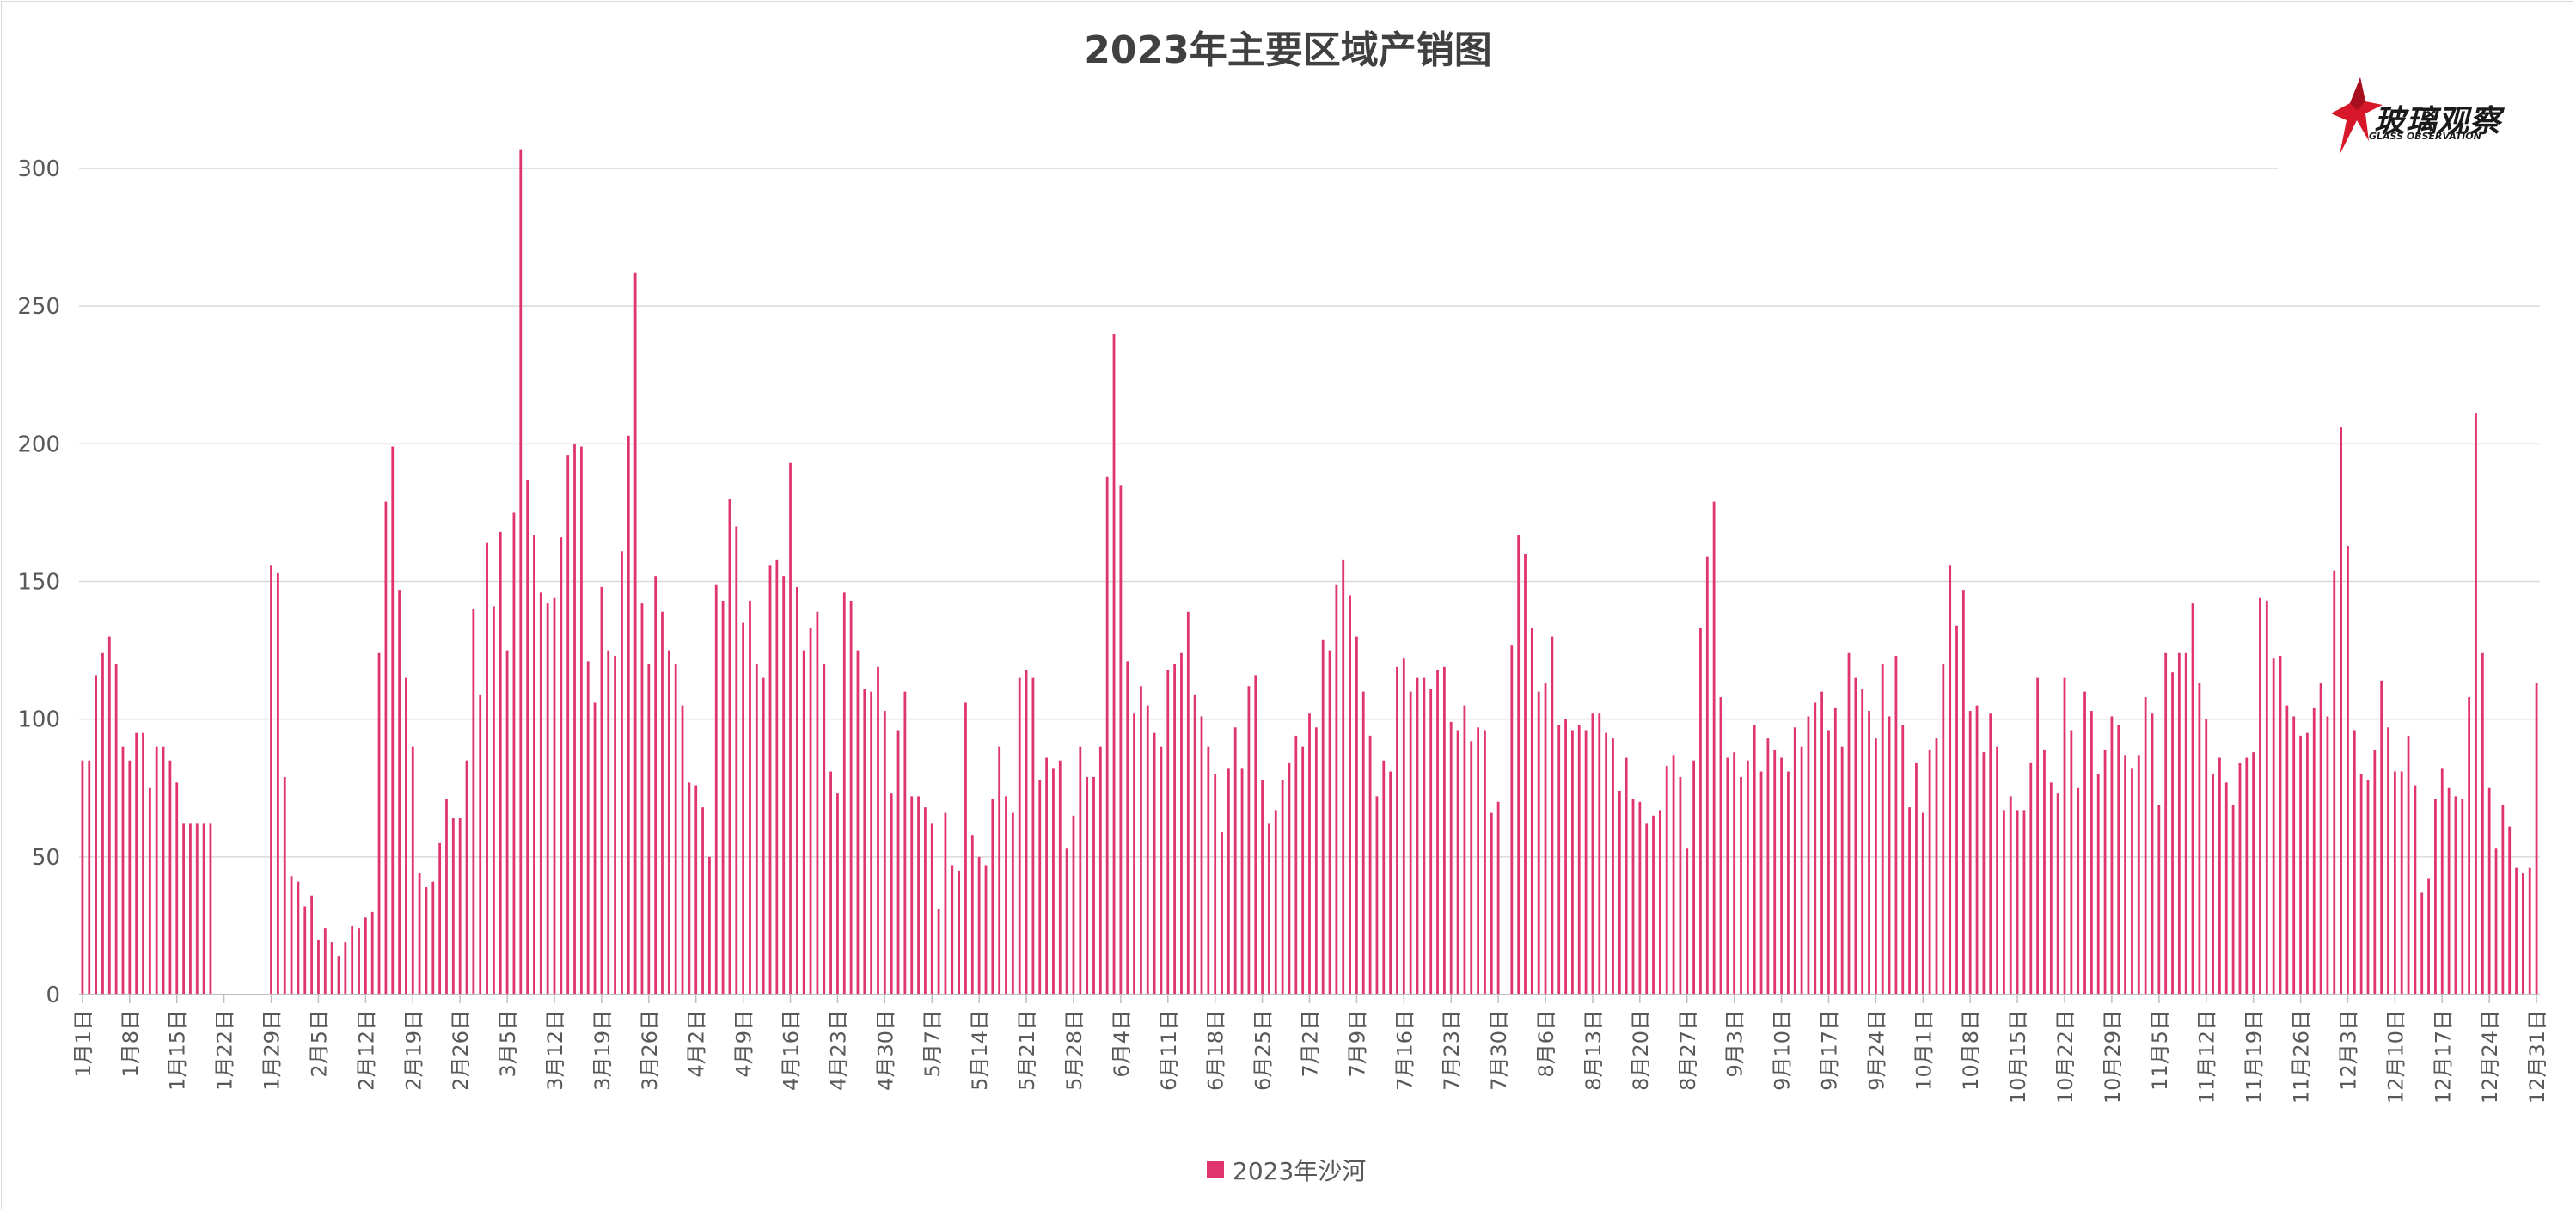 This screenshot has height=1212, width=2576. What do you see at coordinates (1641, 1050) in the screenshot?
I see `x-tick-label: 8月20日` at bounding box center [1641, 1050].